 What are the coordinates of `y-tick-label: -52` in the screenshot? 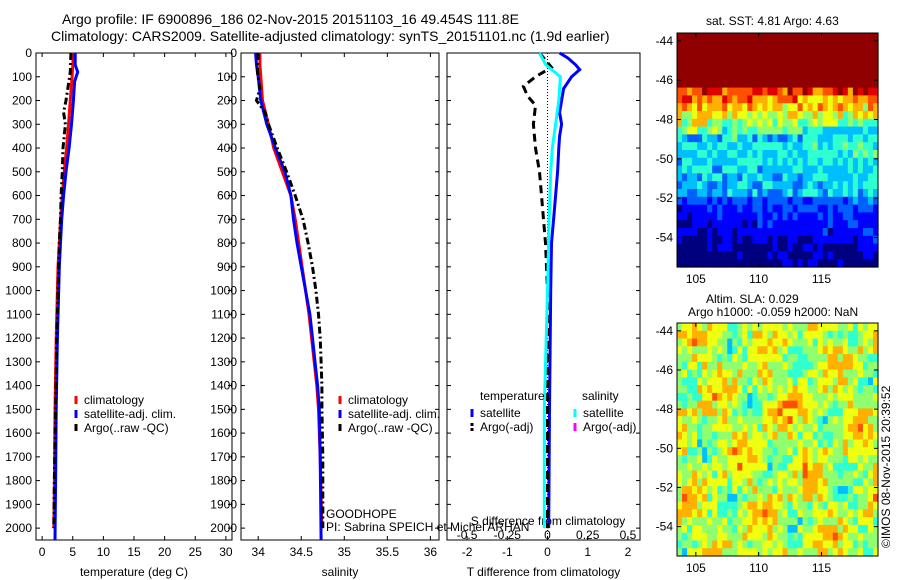 It's located at (665, 487).